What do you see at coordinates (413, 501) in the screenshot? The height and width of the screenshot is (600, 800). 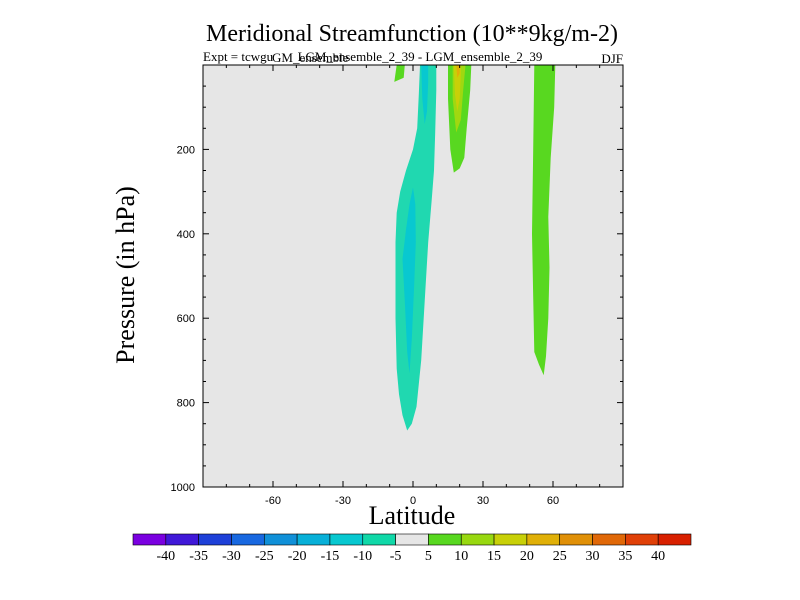 I see `x-tick-label: 0` at bounding box center [413, 501].